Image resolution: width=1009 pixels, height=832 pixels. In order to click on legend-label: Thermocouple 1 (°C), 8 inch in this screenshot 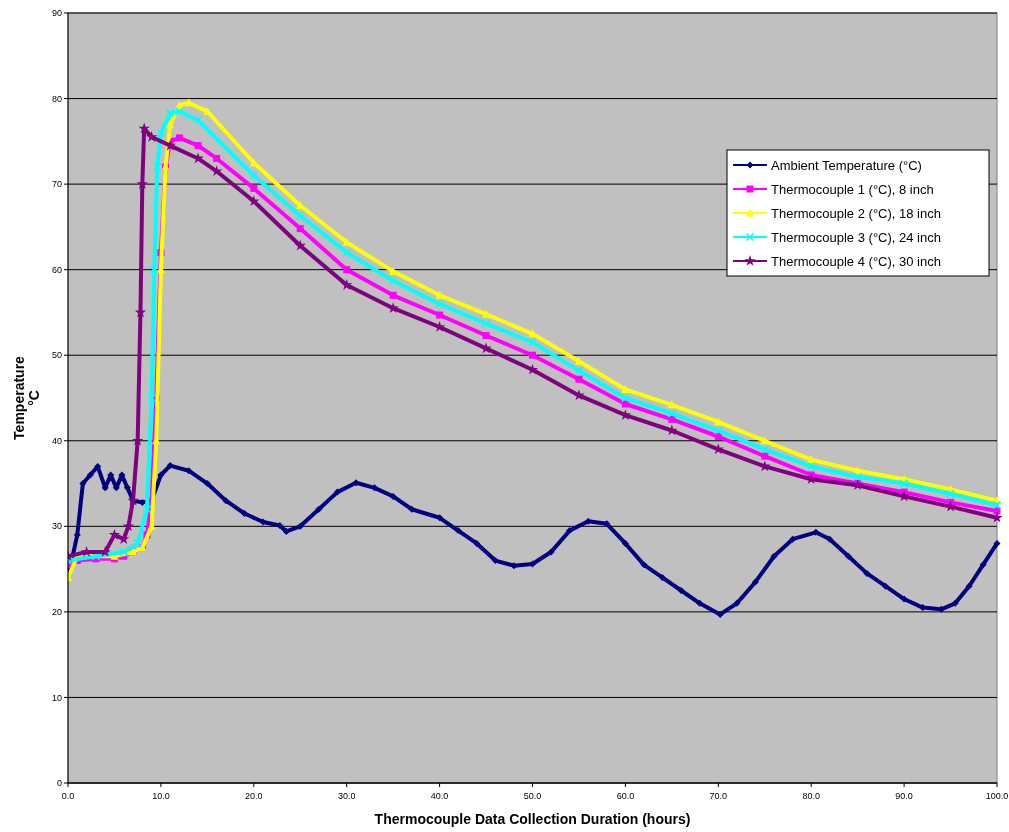, I will do `click(852, 189)`.